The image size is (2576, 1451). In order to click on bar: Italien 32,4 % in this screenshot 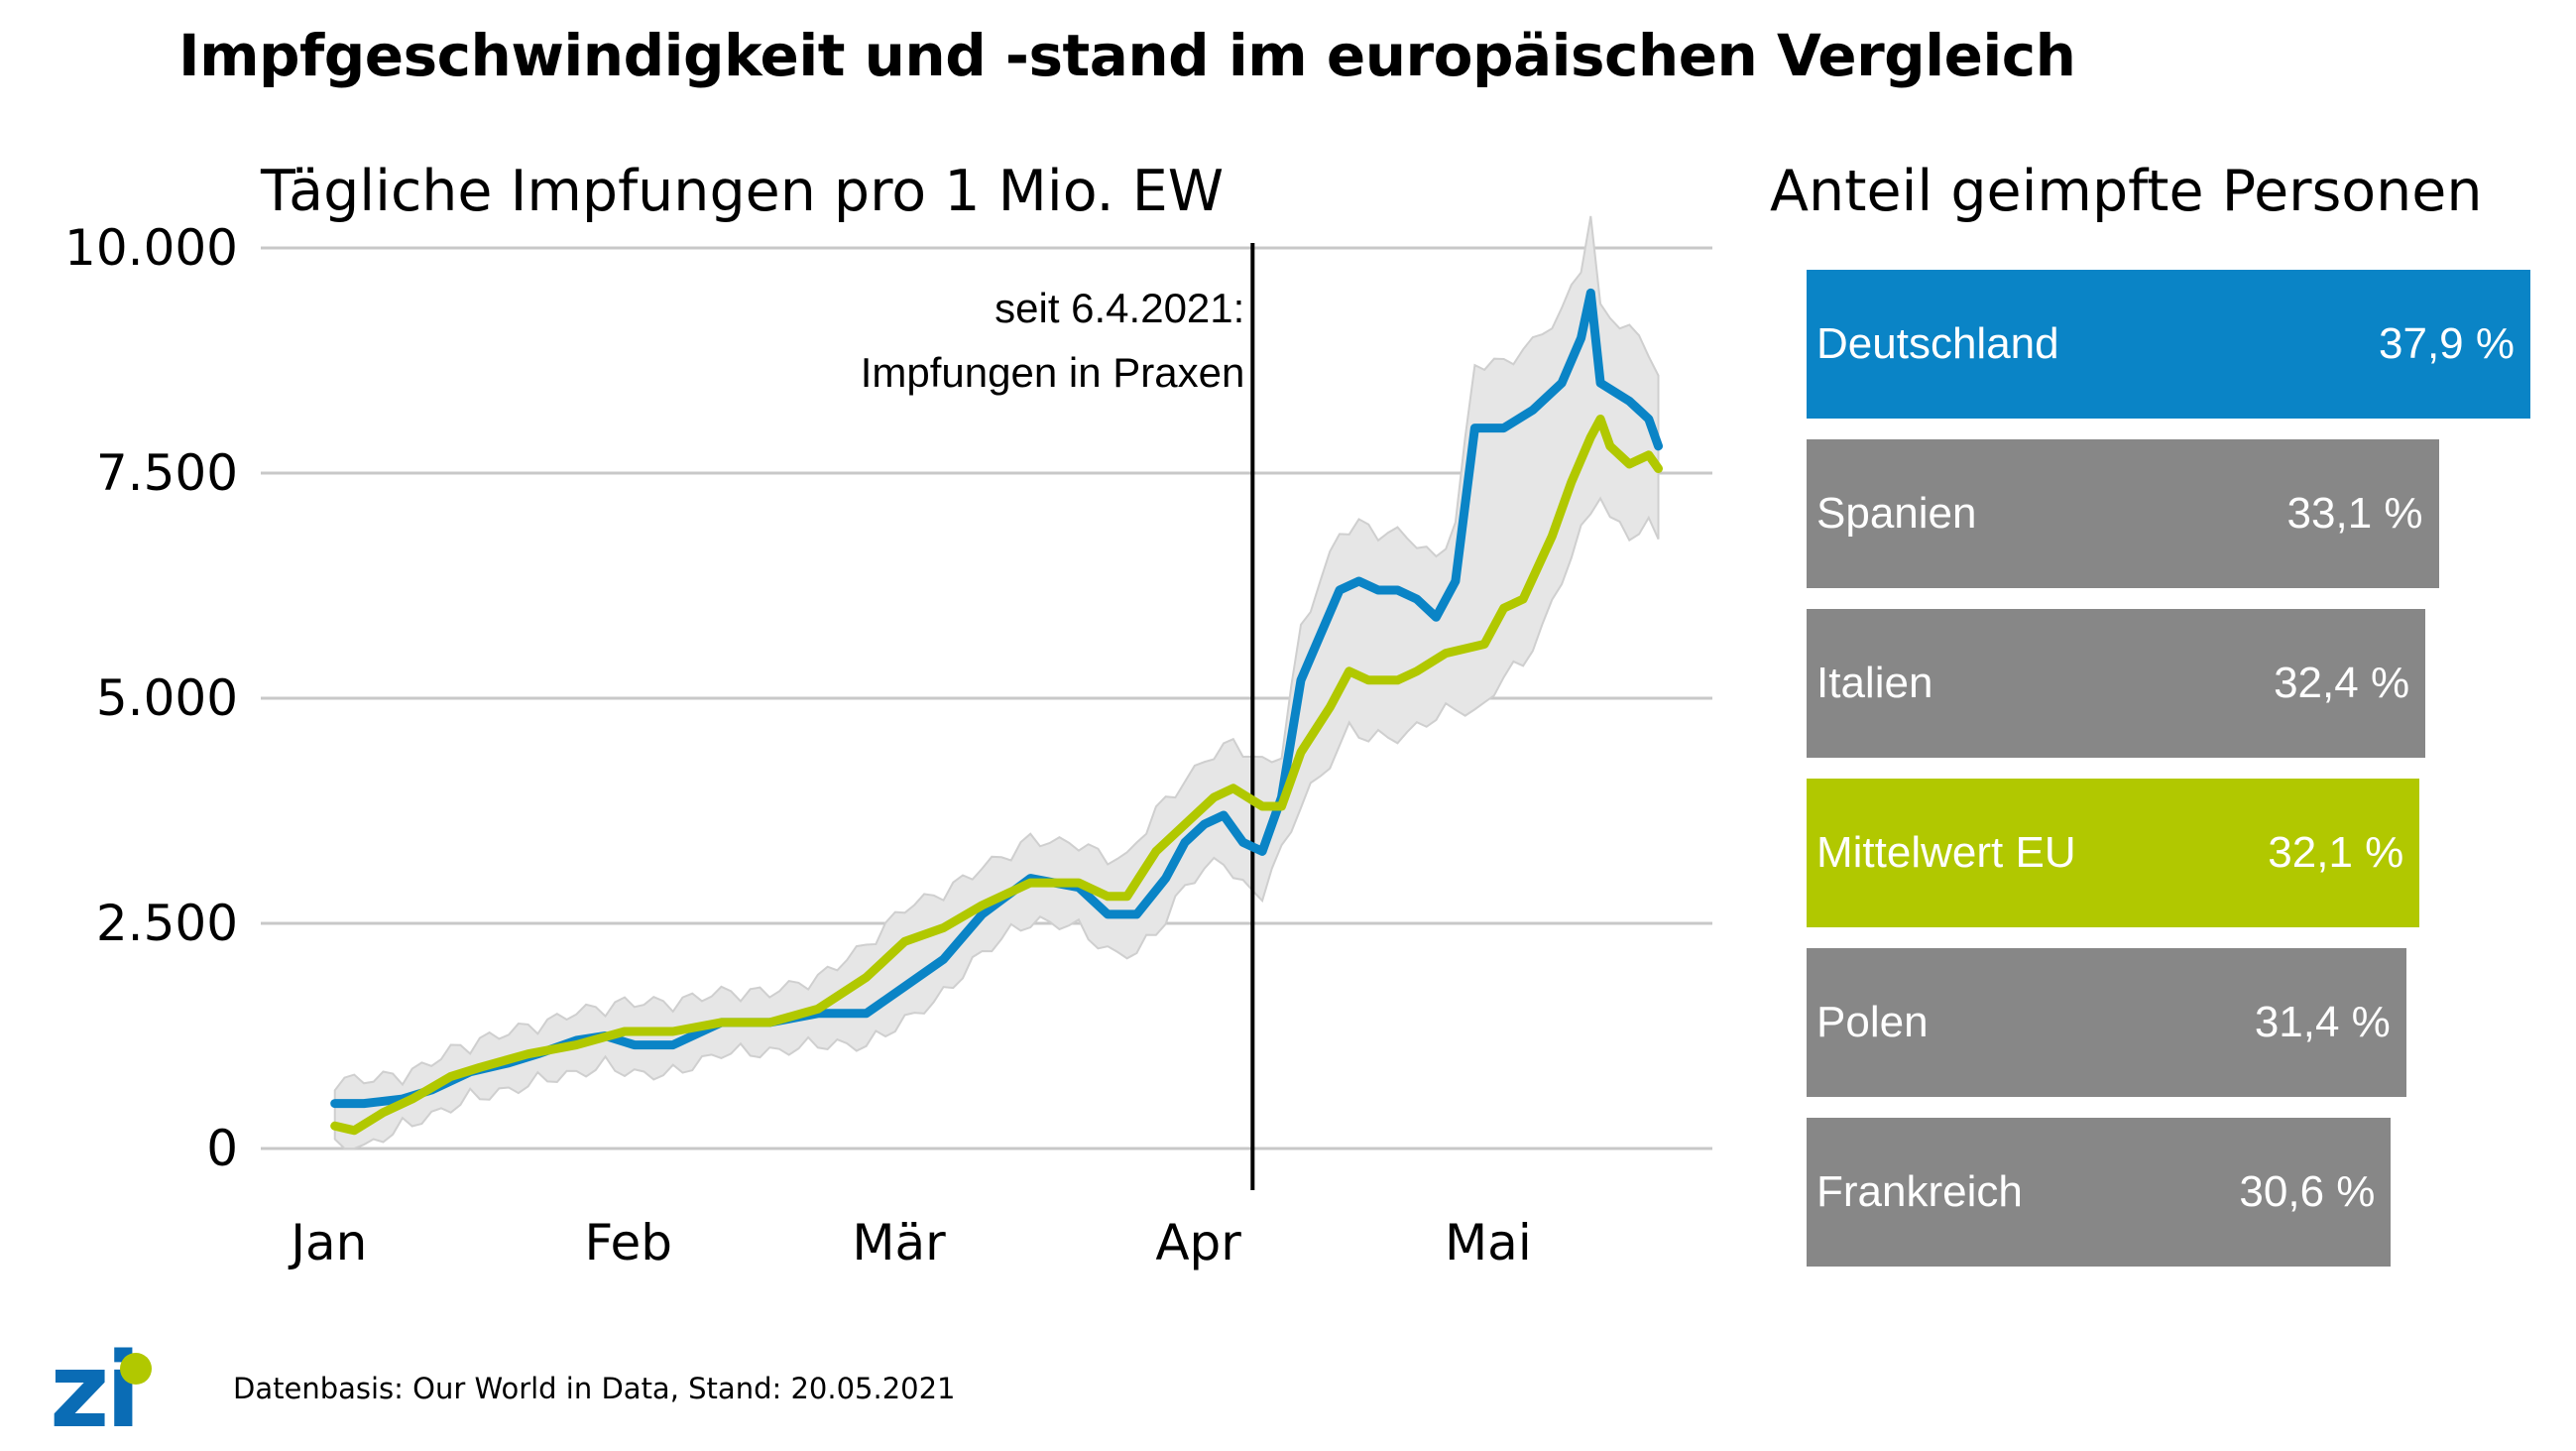, I will do `click(2116, 683)`.